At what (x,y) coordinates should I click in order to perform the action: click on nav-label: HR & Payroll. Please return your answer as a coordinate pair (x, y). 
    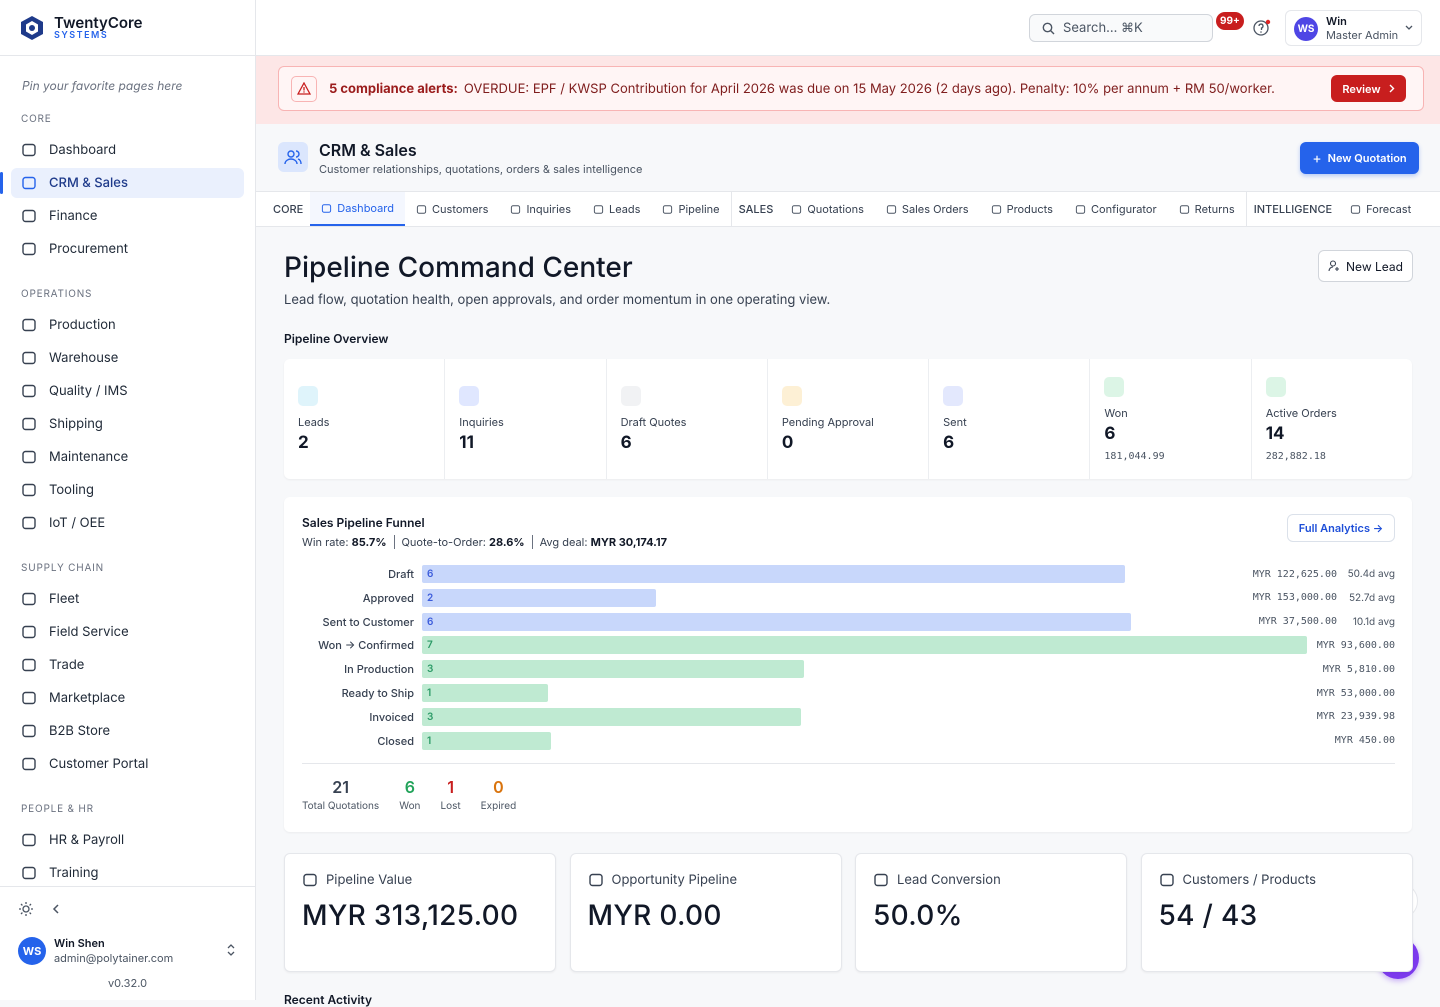
    Looking at the image, I should click on (87, 840).